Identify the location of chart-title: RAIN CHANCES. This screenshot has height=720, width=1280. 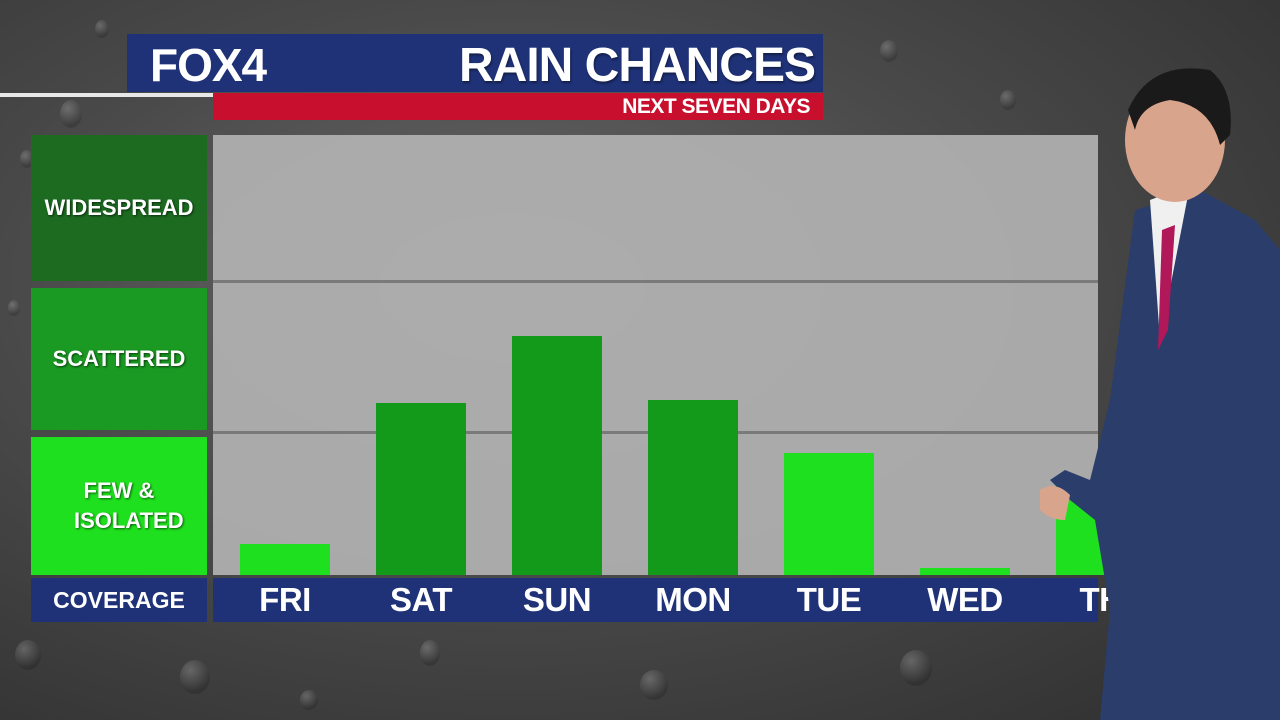
(637, 65).